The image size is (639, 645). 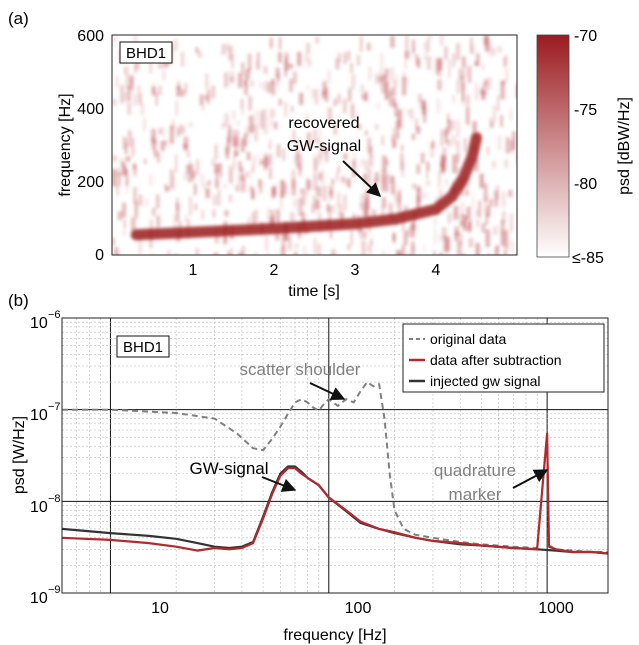 I want to click on box-label-a-text: BHD1, so click(x=146, y=53).